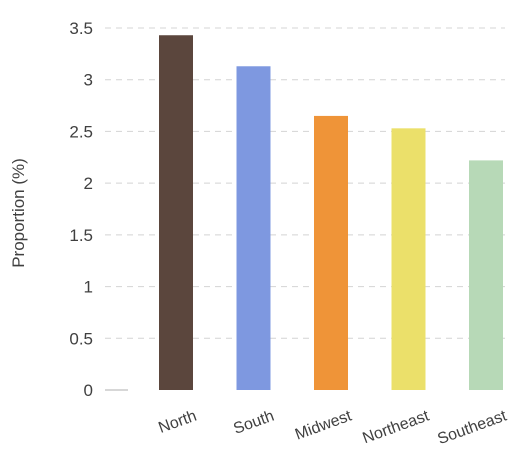 The height and width of the screenshot is (472, 525). I want to click on x-tick-label: North, so click(177, 422).